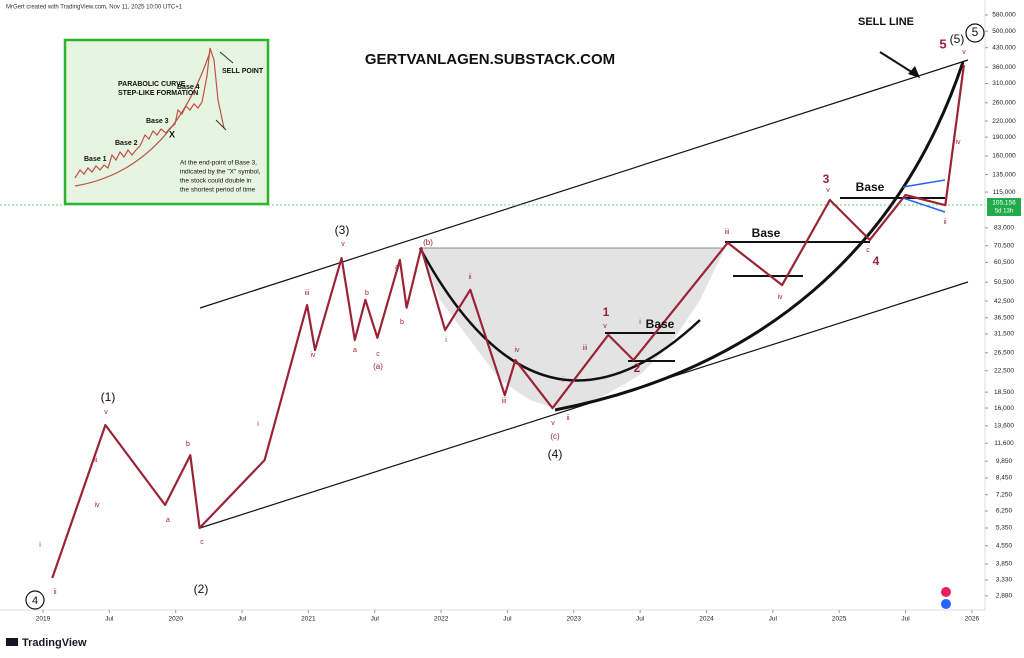  I want to click on annotation: (5), so click(957, 39).